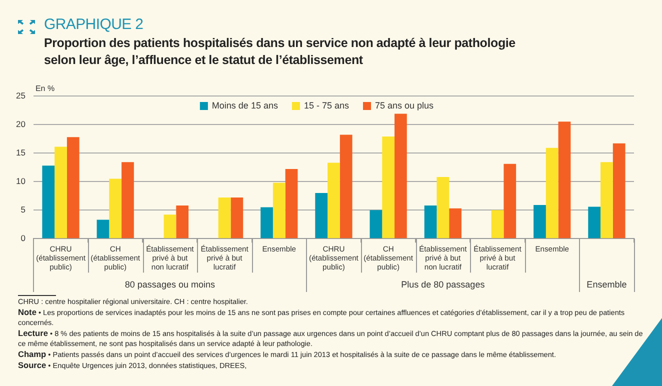 The image size is (662, 386). What do you see at coordinates (245, 105) in the screenshot?
I see `legend-label: Moins de 15 ans` at bounding box center [245, 105].